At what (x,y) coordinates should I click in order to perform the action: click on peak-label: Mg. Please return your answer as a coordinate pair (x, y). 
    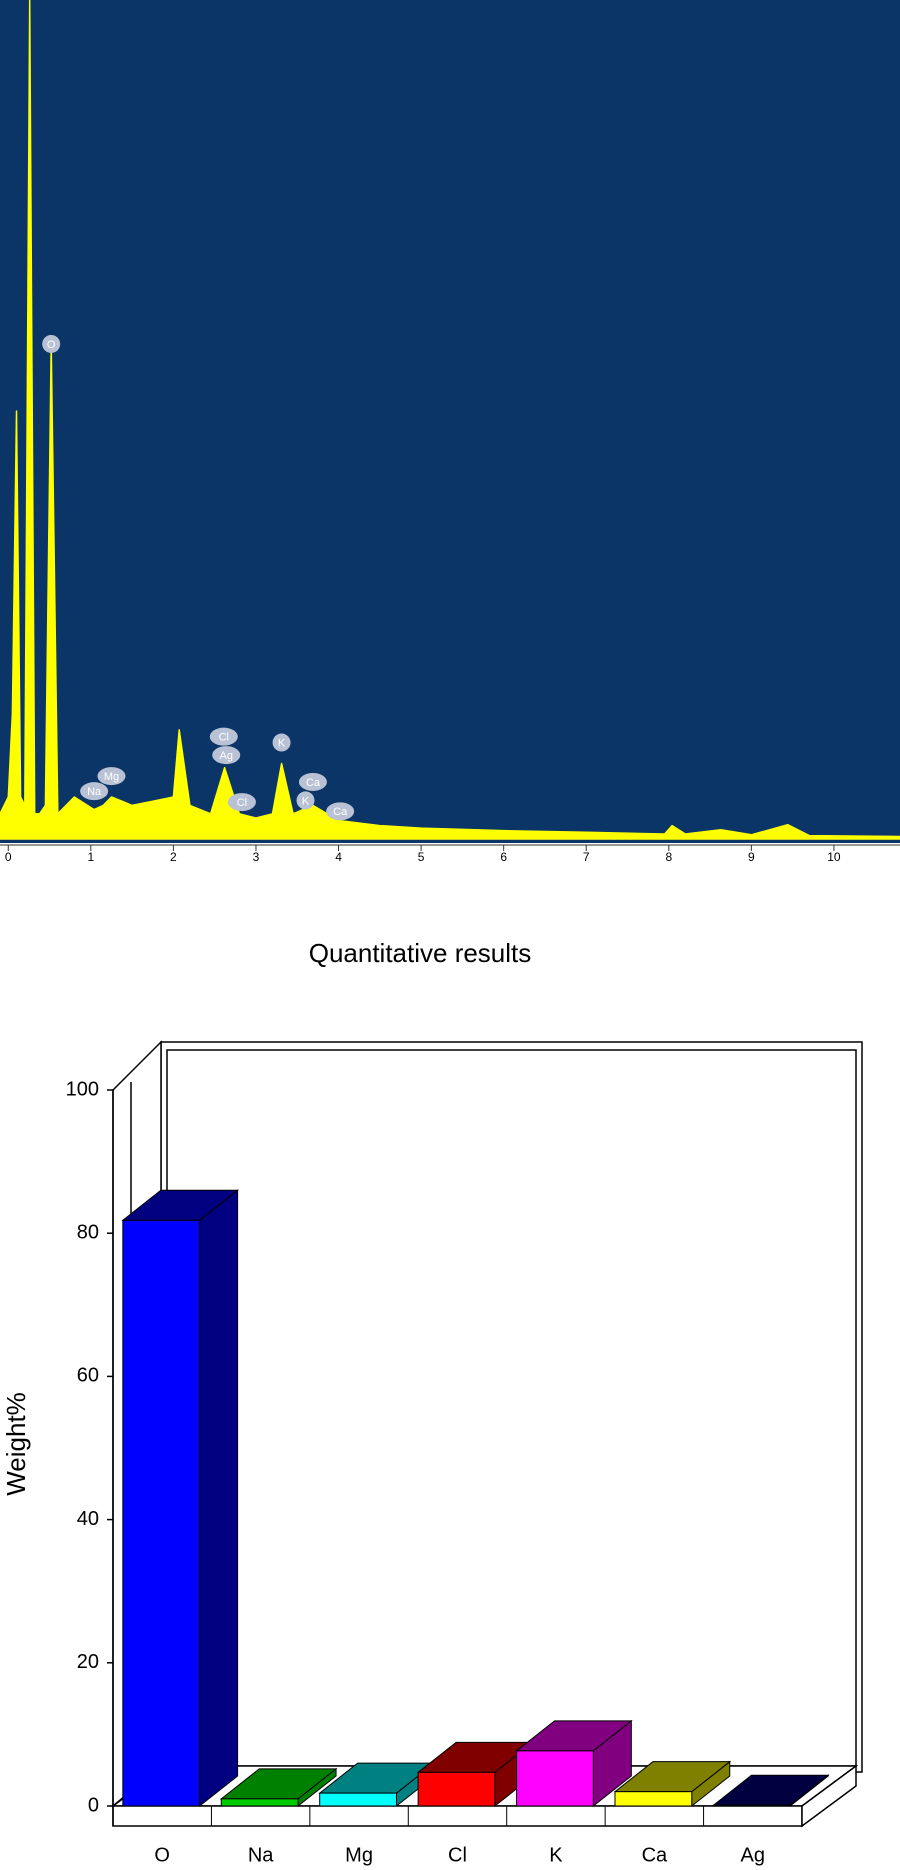
    Looking at the image, I should click on (111, 777).